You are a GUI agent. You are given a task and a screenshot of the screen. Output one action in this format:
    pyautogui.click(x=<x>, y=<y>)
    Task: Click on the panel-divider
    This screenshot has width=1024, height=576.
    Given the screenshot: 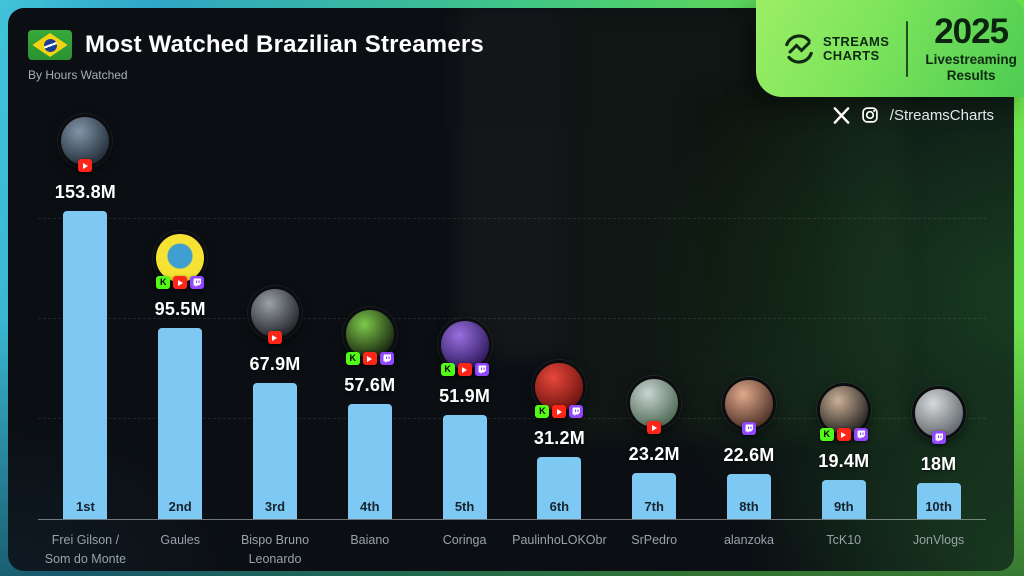 What is the action you would take?
    pyautogui.click(x=907, y=48)
    